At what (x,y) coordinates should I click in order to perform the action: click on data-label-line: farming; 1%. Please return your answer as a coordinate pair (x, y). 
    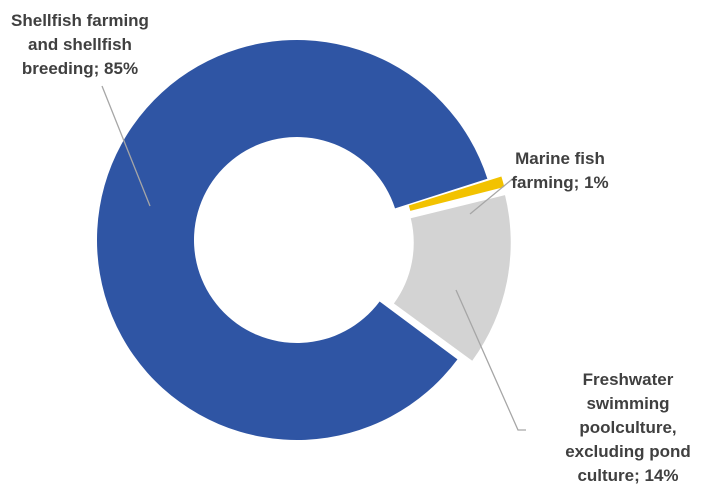
    Looking at the image, I should click on (559, 182).